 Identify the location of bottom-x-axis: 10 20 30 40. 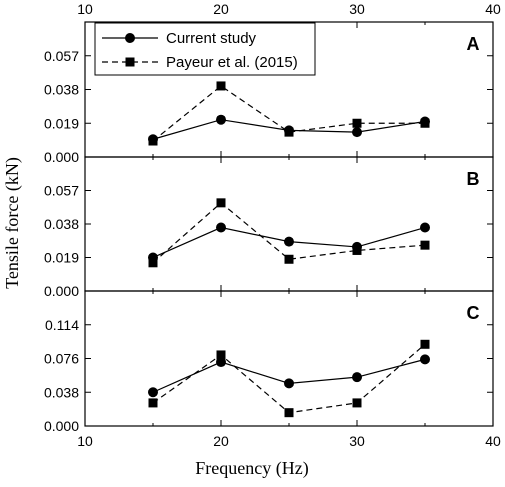
(289, 441).